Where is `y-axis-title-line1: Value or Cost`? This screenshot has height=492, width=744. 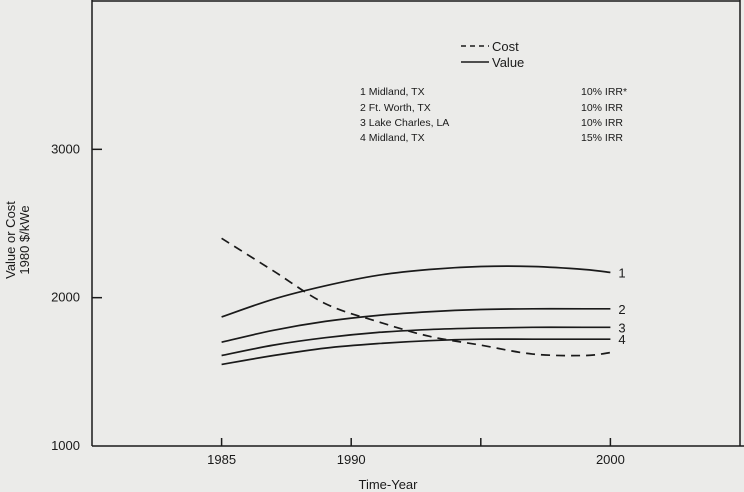
y-axis-title-line1: Value or Cost is located at coordinates (10, 240).